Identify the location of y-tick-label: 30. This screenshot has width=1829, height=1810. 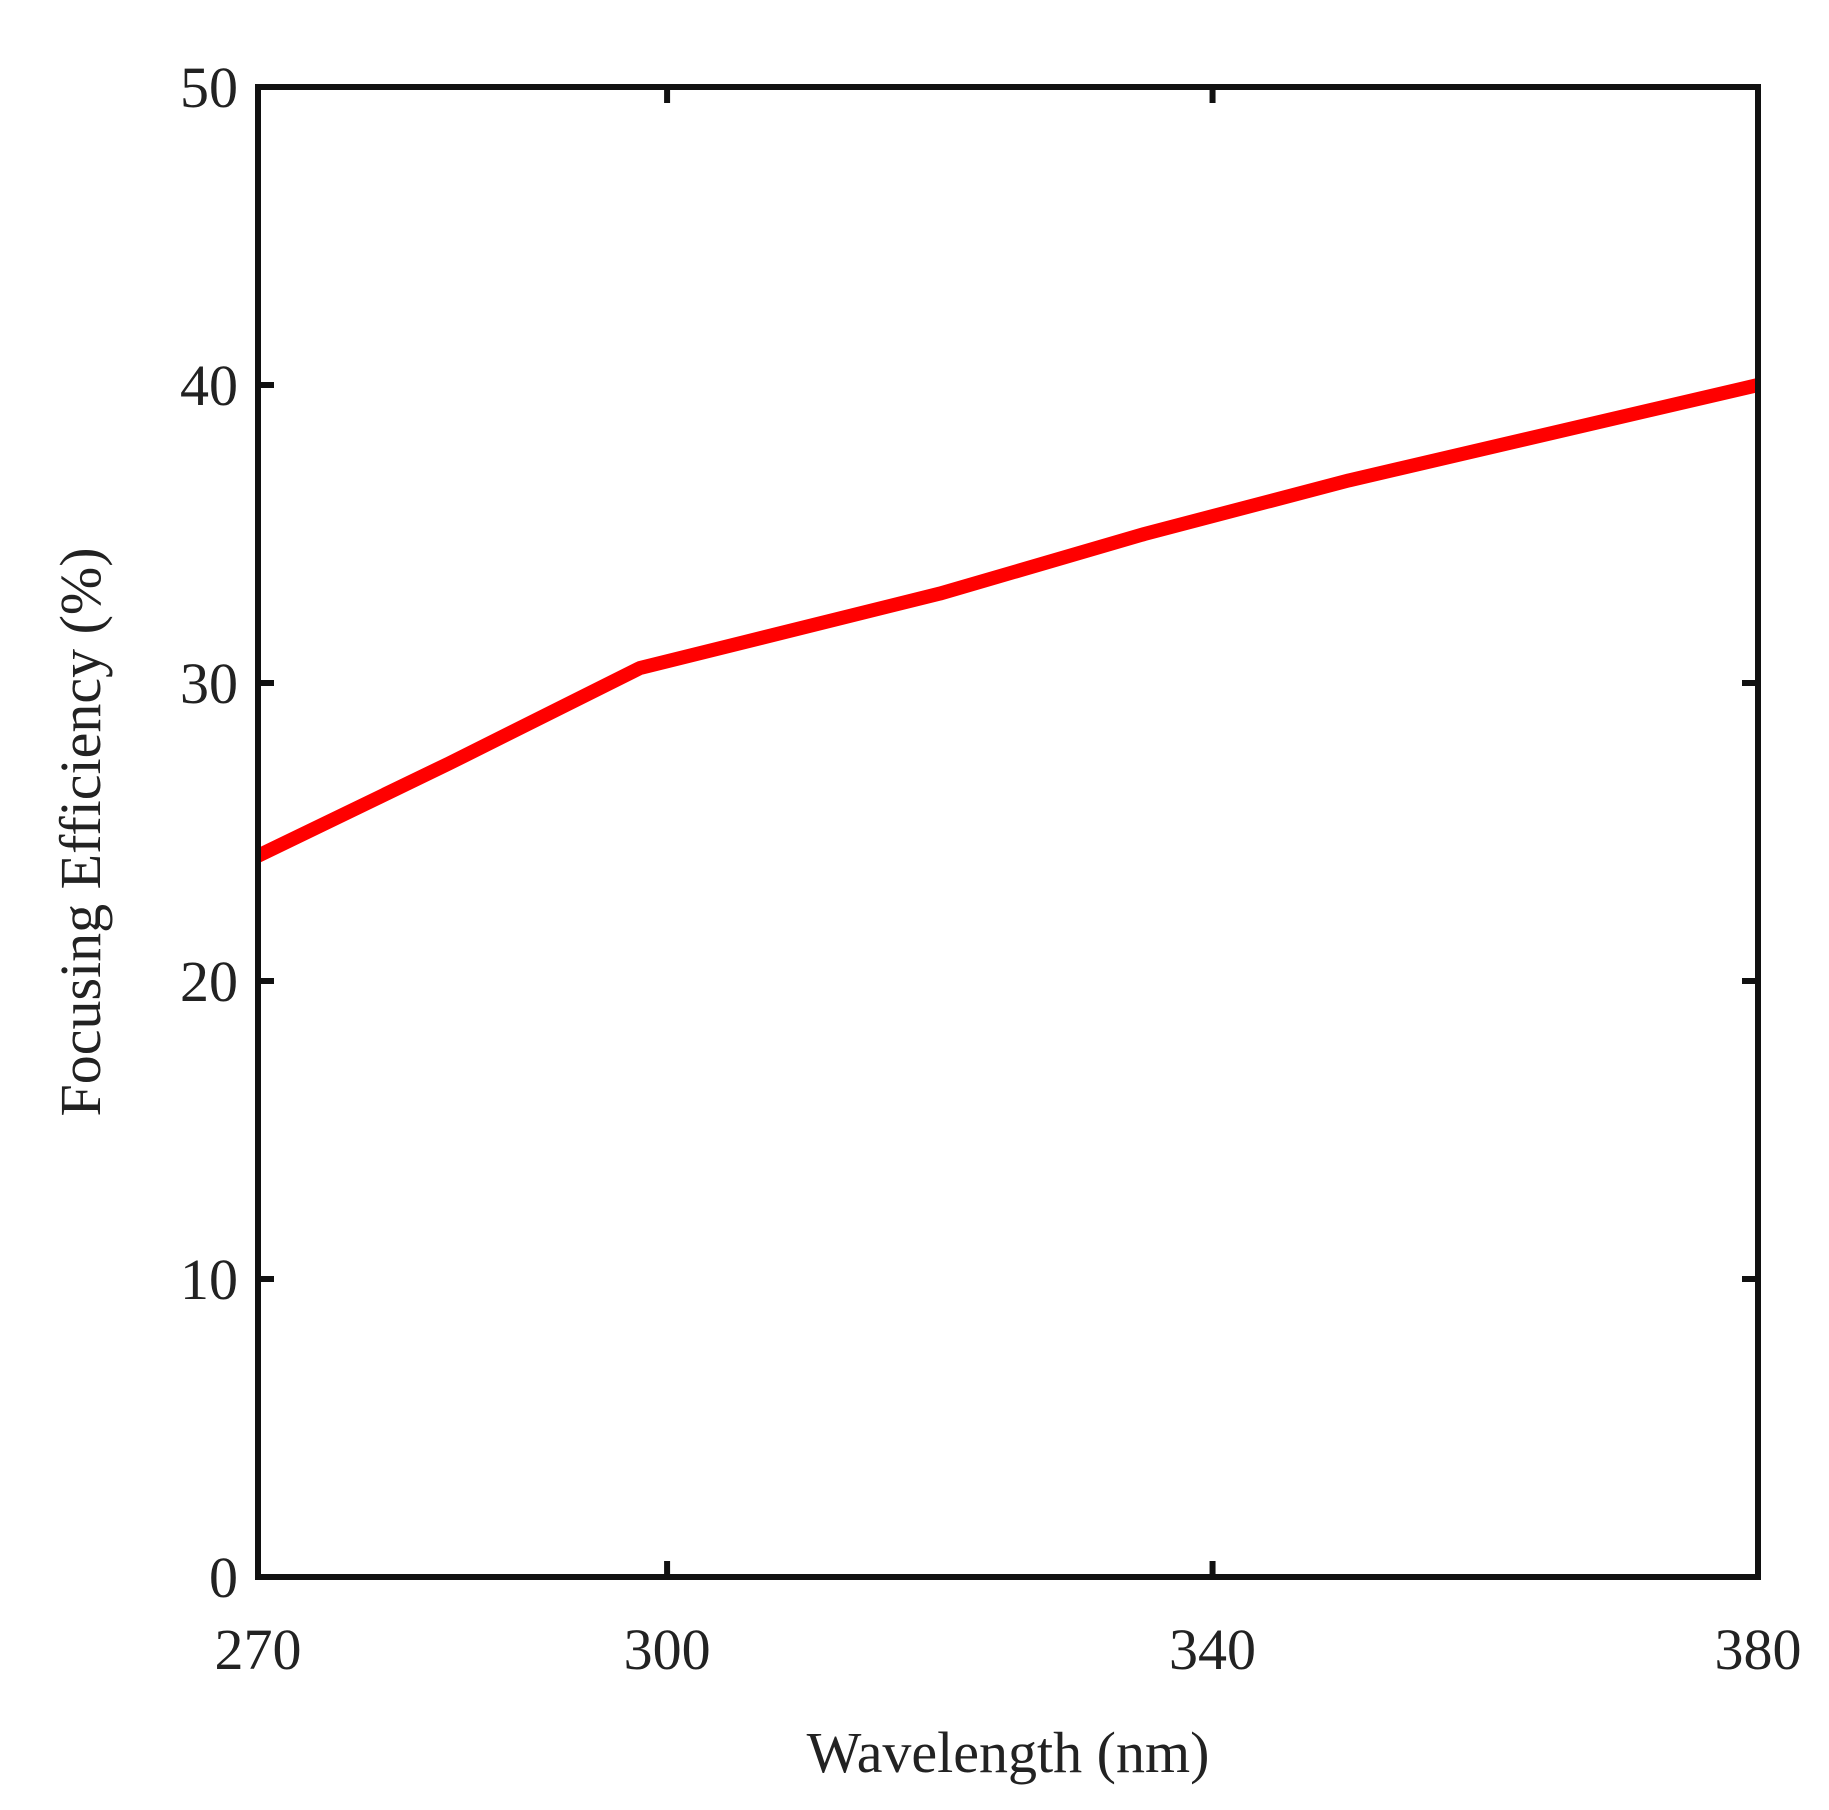
(209, 683).